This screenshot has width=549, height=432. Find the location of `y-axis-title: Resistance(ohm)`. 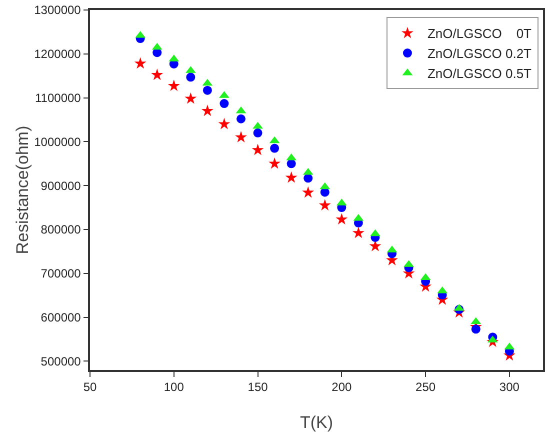

y-axis-title: Resistance(ohm) is located at coordinates (22, 190).